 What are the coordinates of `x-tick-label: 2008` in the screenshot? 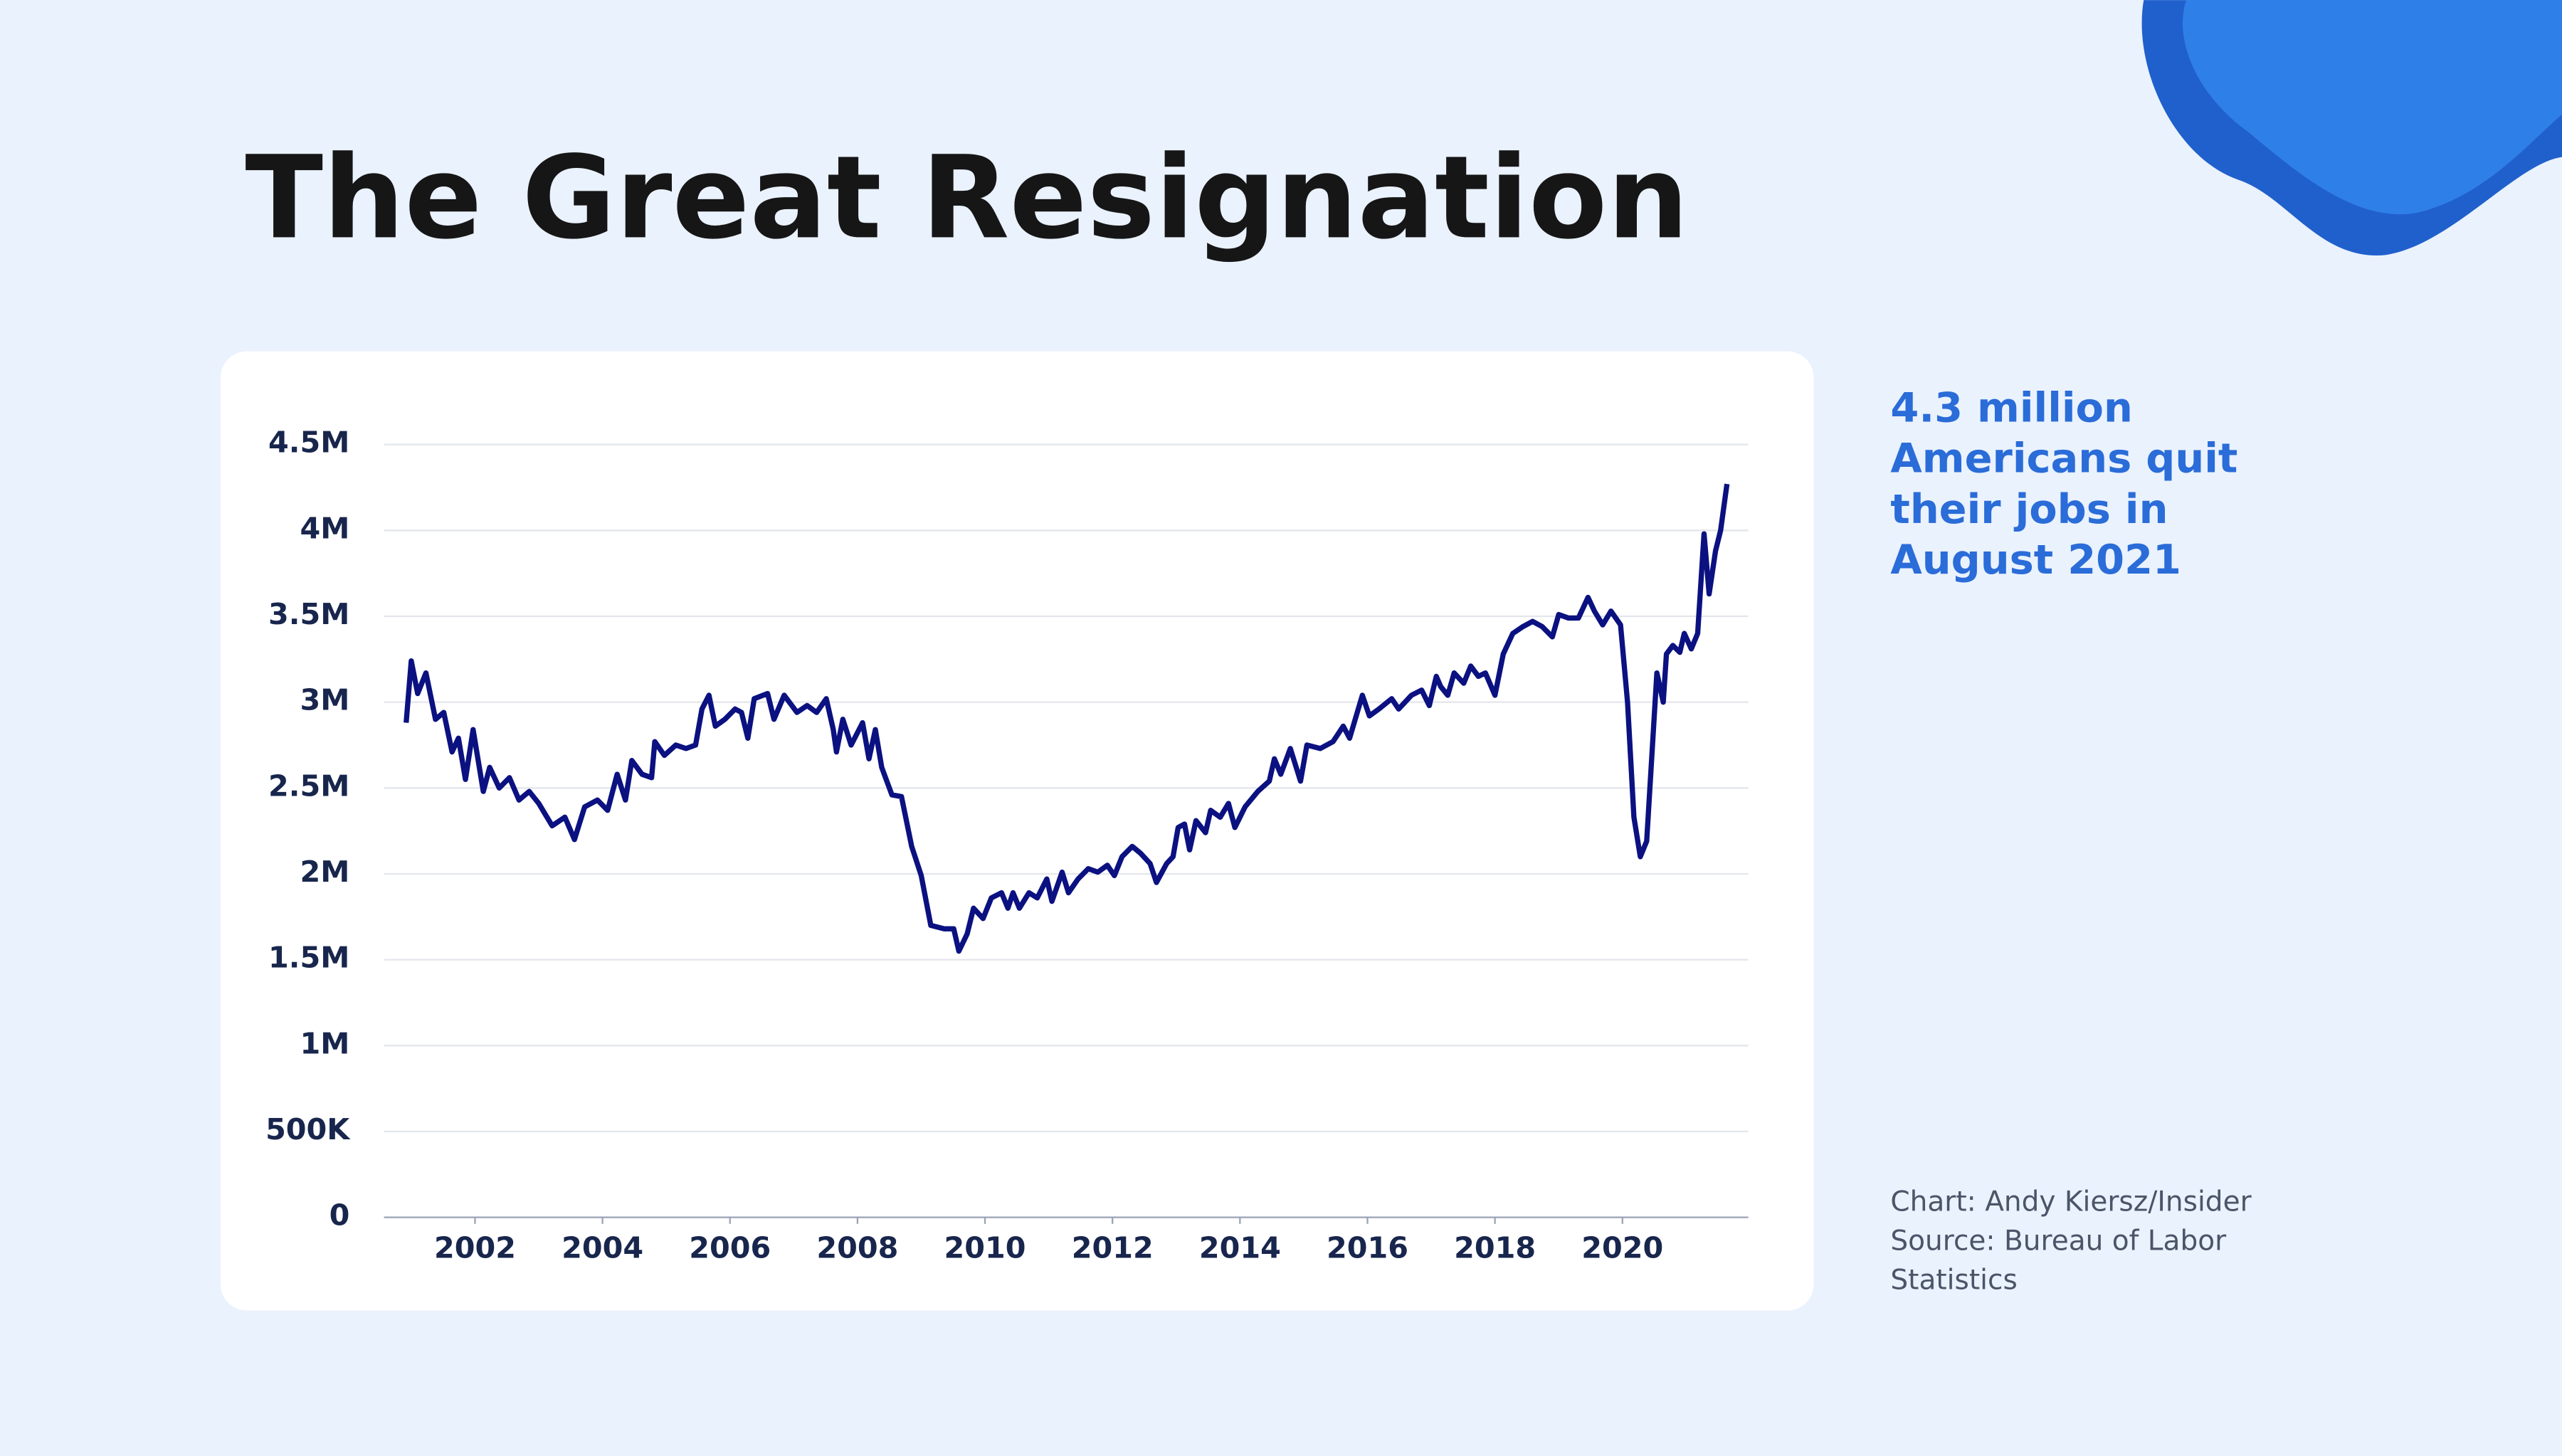 It's located at (857, 1248).